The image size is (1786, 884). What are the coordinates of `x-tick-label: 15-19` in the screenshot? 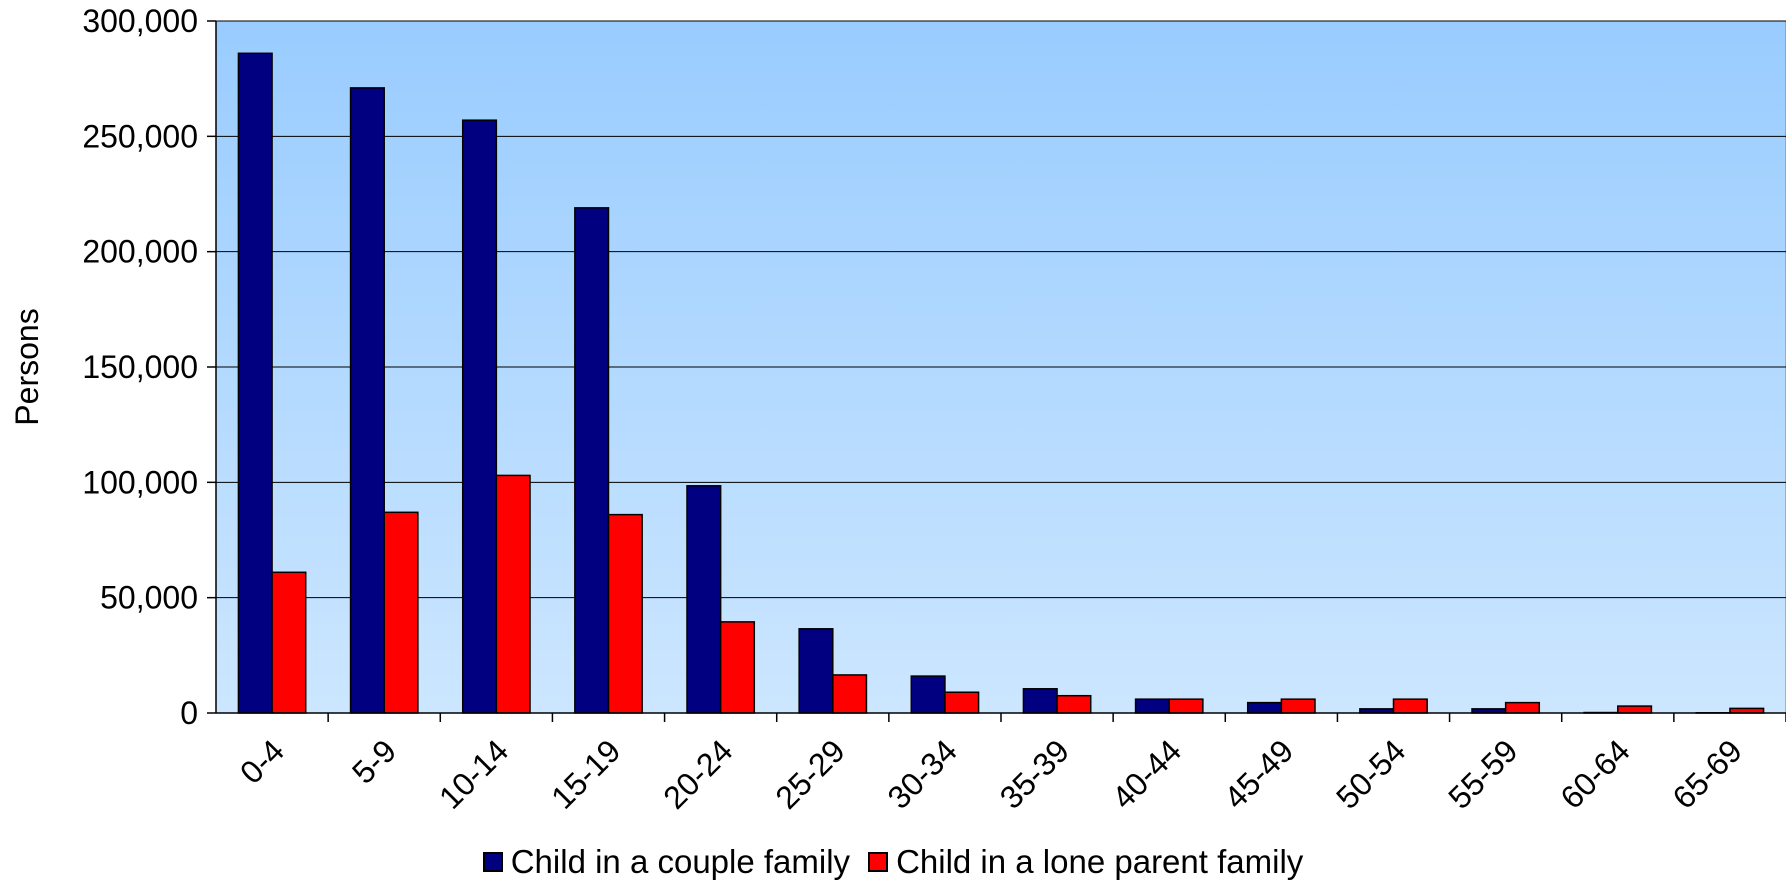 It's located at (585, 773).